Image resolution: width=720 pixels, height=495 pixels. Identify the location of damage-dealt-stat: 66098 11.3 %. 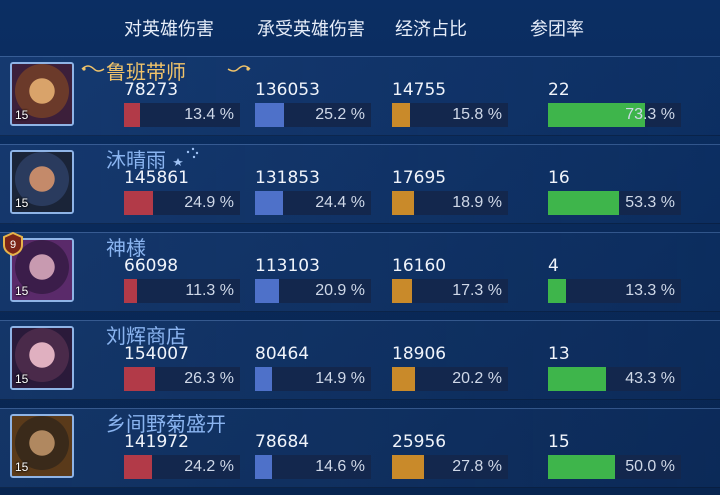
(182, 281).